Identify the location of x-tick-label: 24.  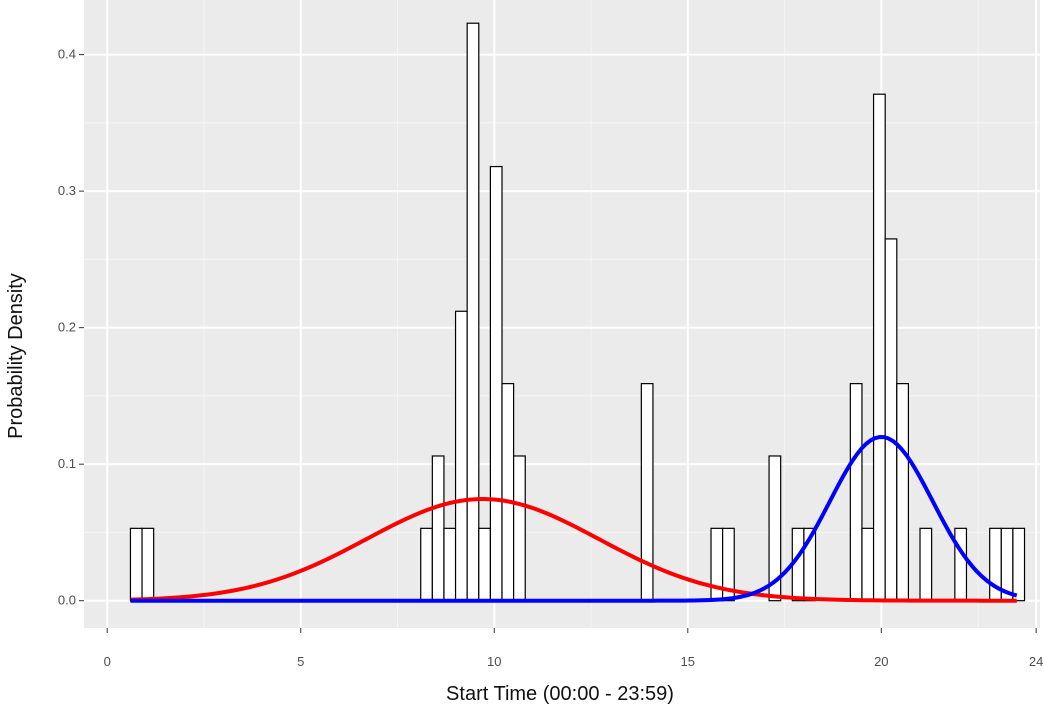
(1036, 661).